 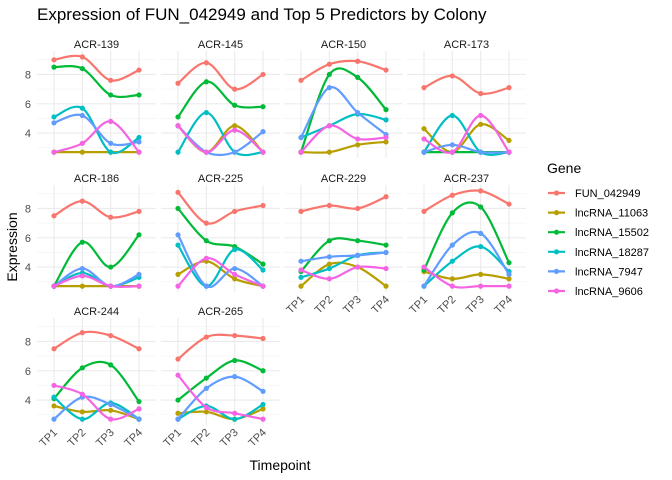 What do you see at coordinates (466, 45) in the screenshot?
I see `facet-strip-label: ACR-173` at bounding box center [466, 45].